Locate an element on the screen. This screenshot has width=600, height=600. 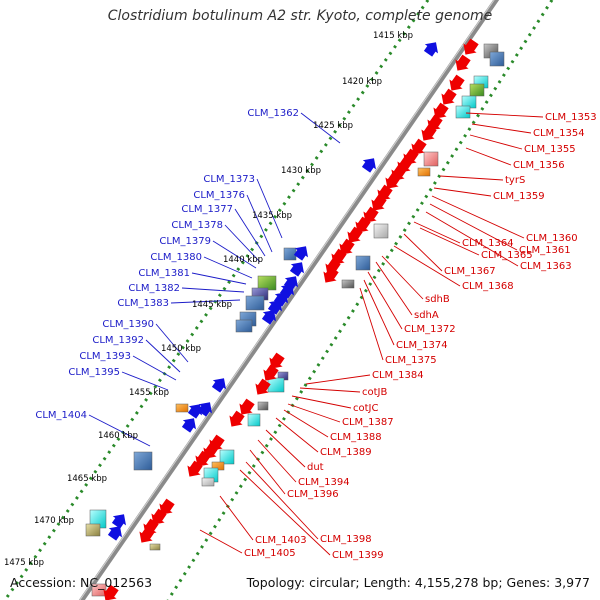
reverse-gene-label: CLM_1374 is located at coordinates (422, 345).